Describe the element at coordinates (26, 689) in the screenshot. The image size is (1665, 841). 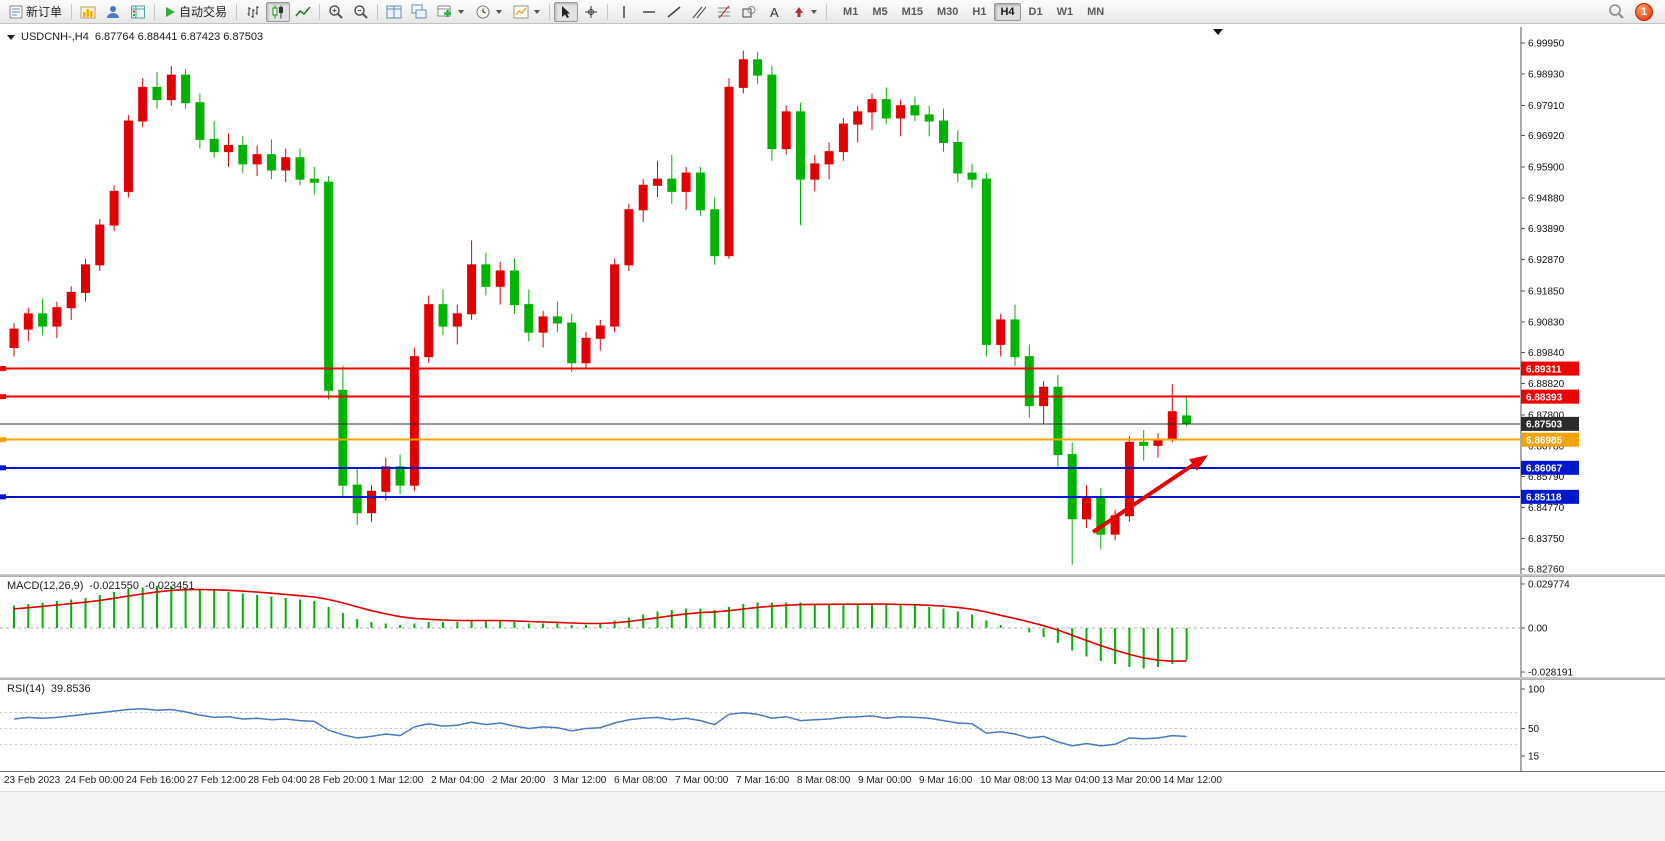
I see `rsi-name: RSI(14)` at that location.